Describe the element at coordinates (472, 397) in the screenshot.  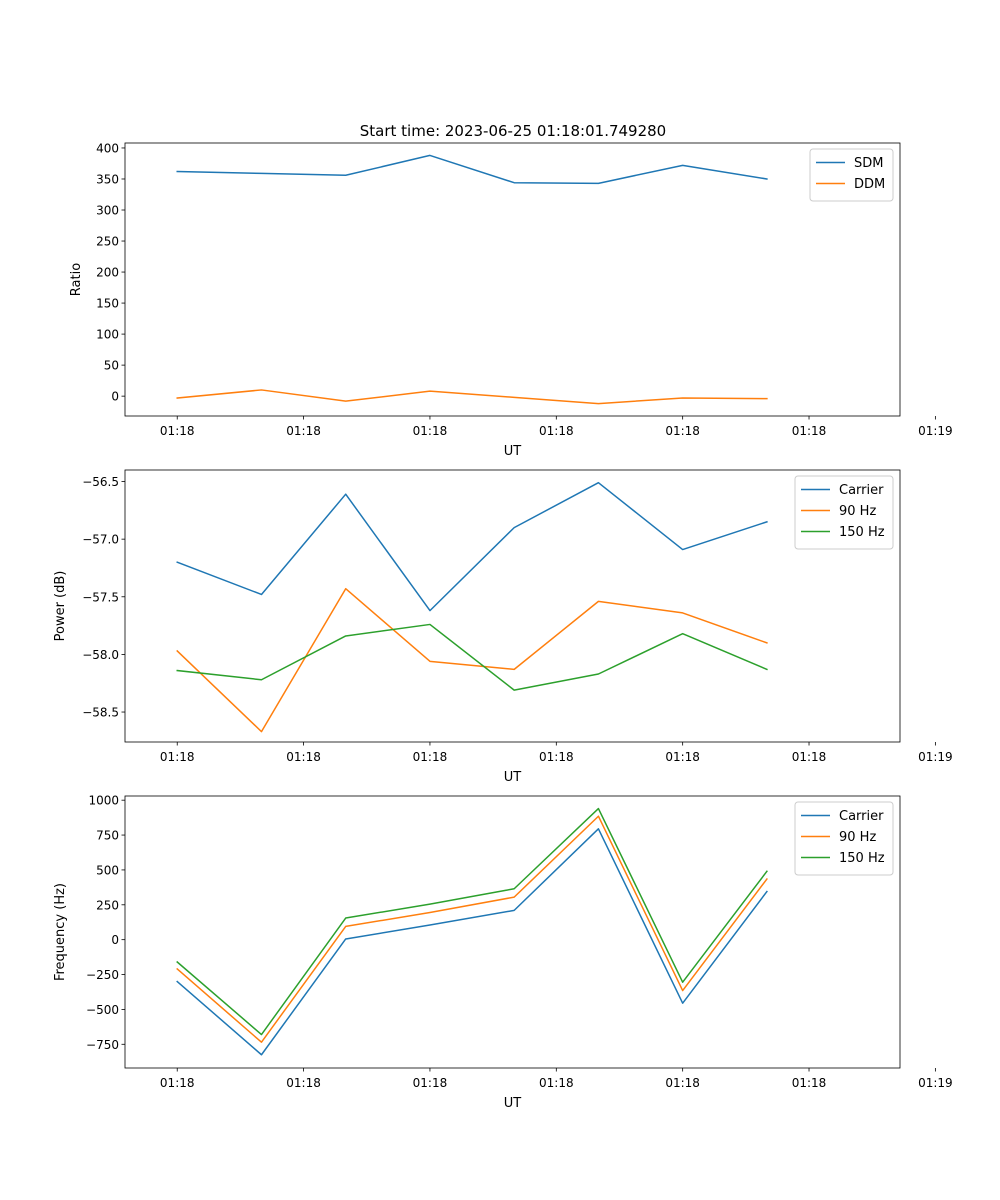
I see `series-line-ddm` at that location.